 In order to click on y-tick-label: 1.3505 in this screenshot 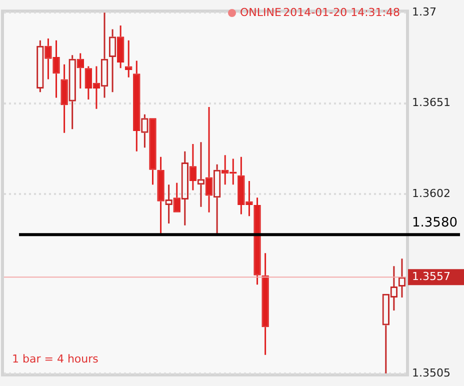, I will do `click(431, 373)`.